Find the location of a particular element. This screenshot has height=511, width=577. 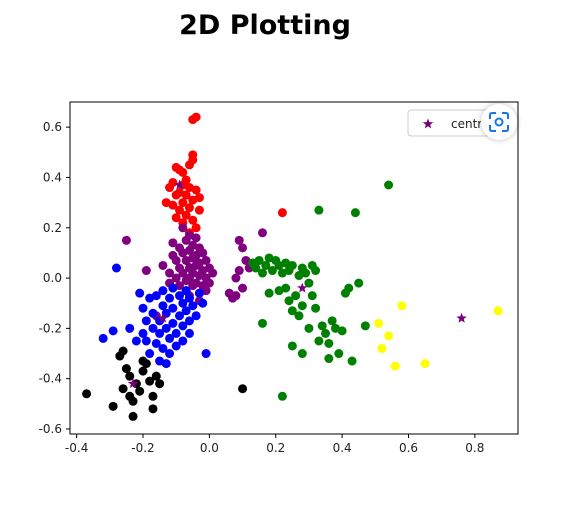

y-tick-label: -0.4 is located at coordinates (50, 379).